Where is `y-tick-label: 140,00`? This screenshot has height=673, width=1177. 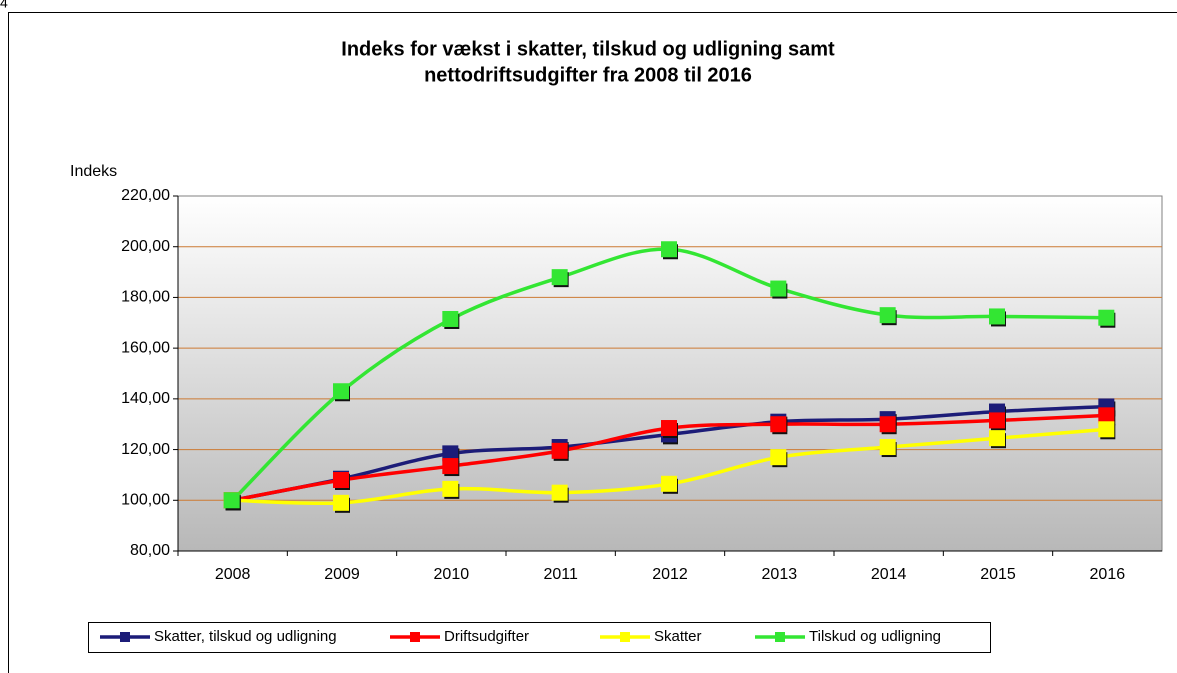
y-tick-label: 140,00 is located at coordinates (145, 398).